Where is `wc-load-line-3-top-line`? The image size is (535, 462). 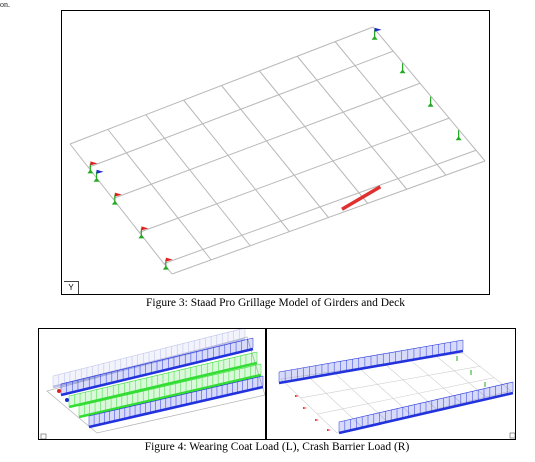
wc-load-line-3-top-line is located at coordinates (163, 374).